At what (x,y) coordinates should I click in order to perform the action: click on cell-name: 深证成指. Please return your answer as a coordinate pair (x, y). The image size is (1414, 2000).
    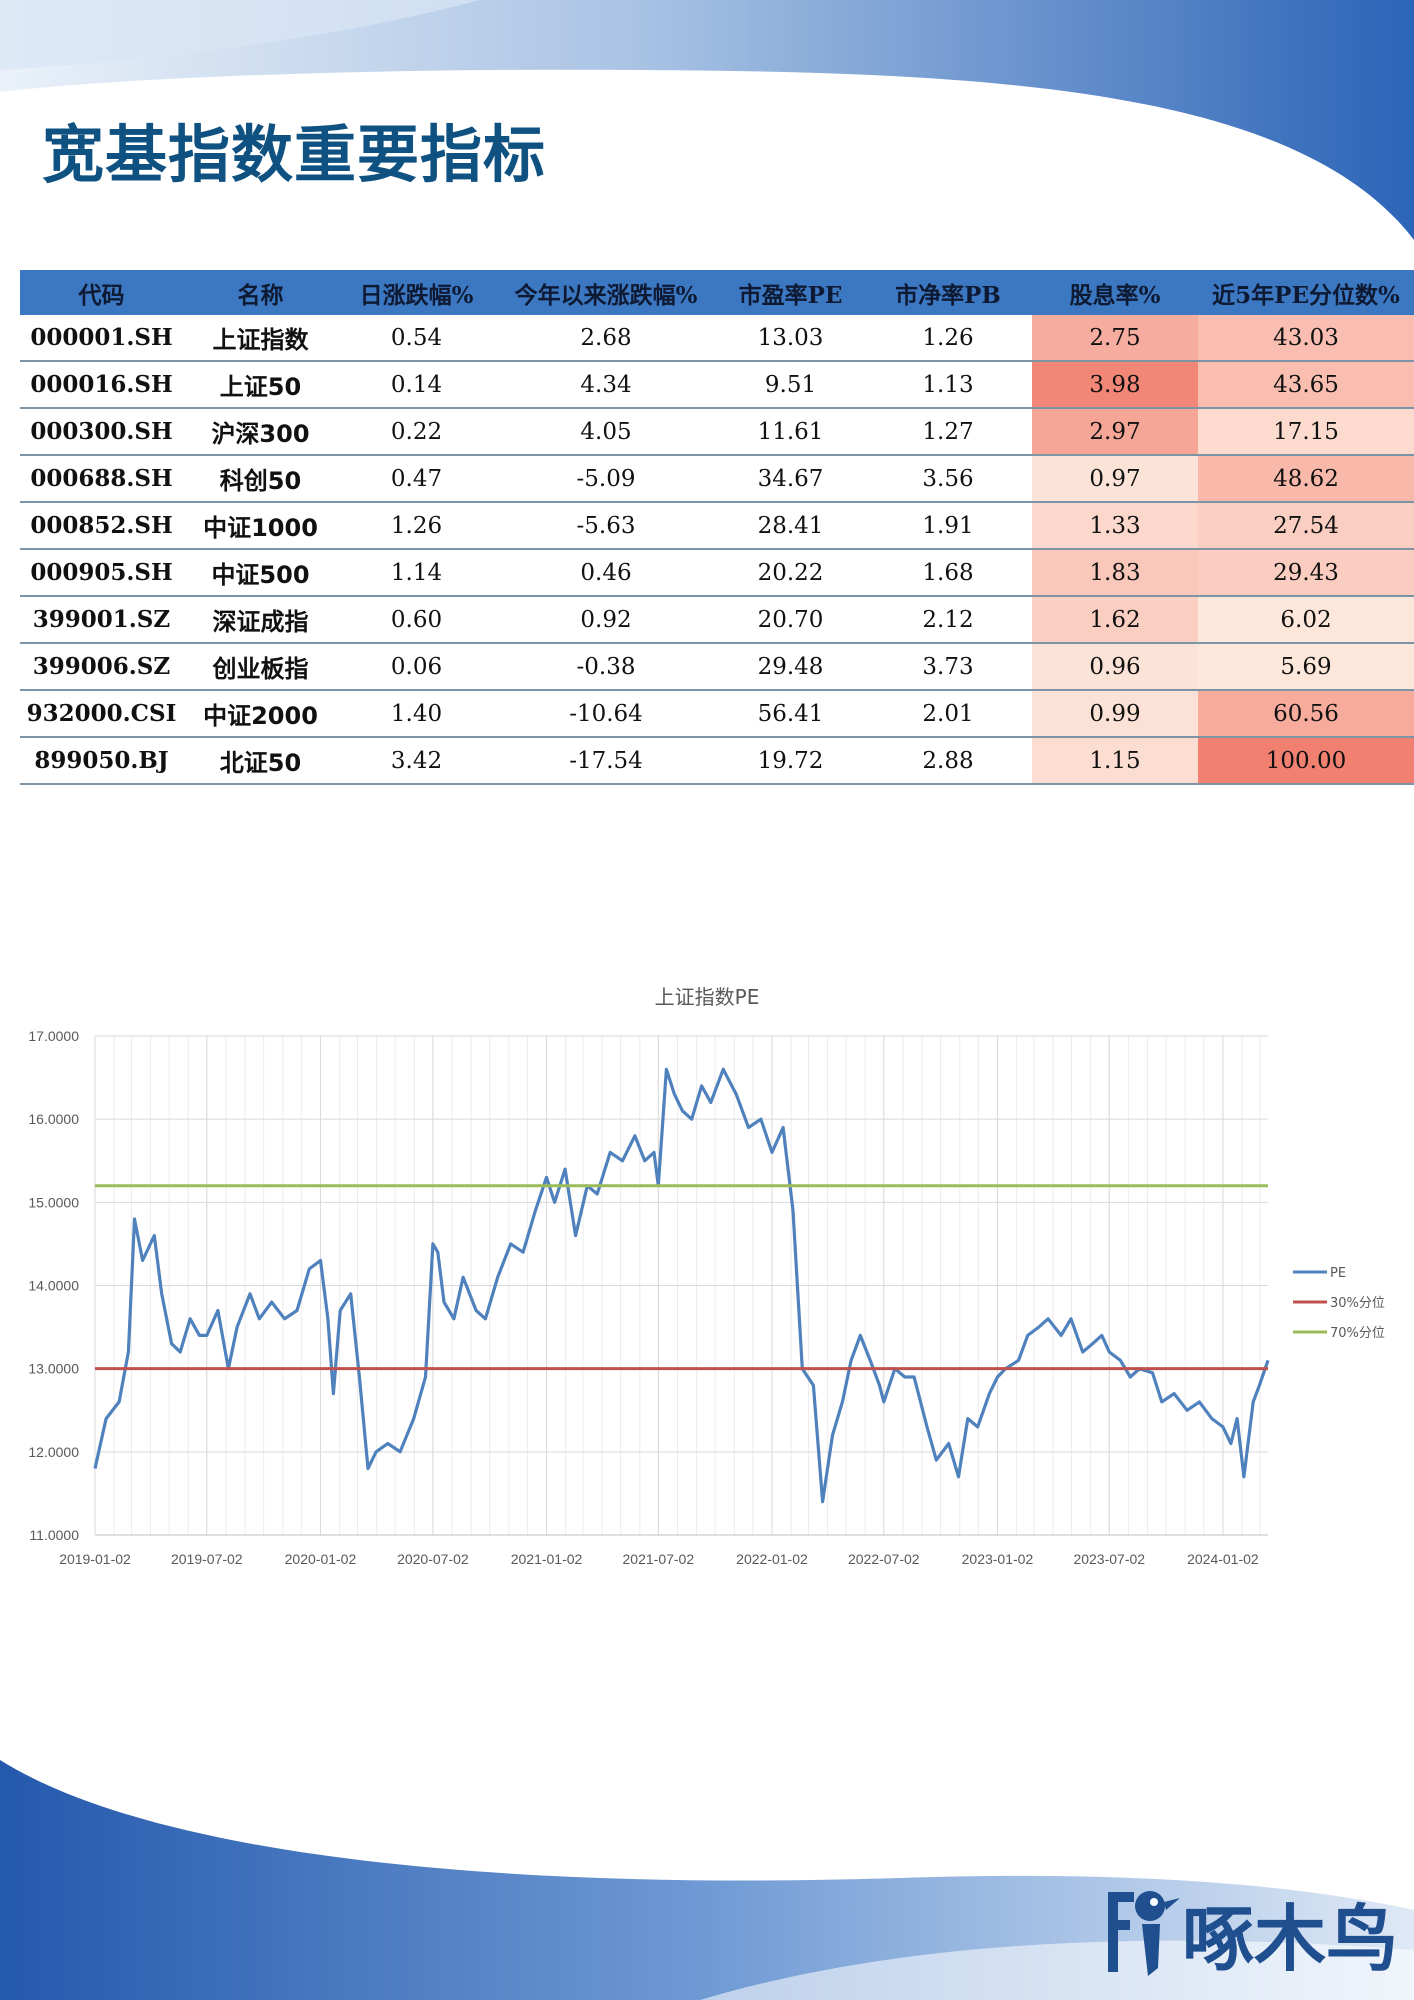
    Looking at the image, I should click on (260, 620).